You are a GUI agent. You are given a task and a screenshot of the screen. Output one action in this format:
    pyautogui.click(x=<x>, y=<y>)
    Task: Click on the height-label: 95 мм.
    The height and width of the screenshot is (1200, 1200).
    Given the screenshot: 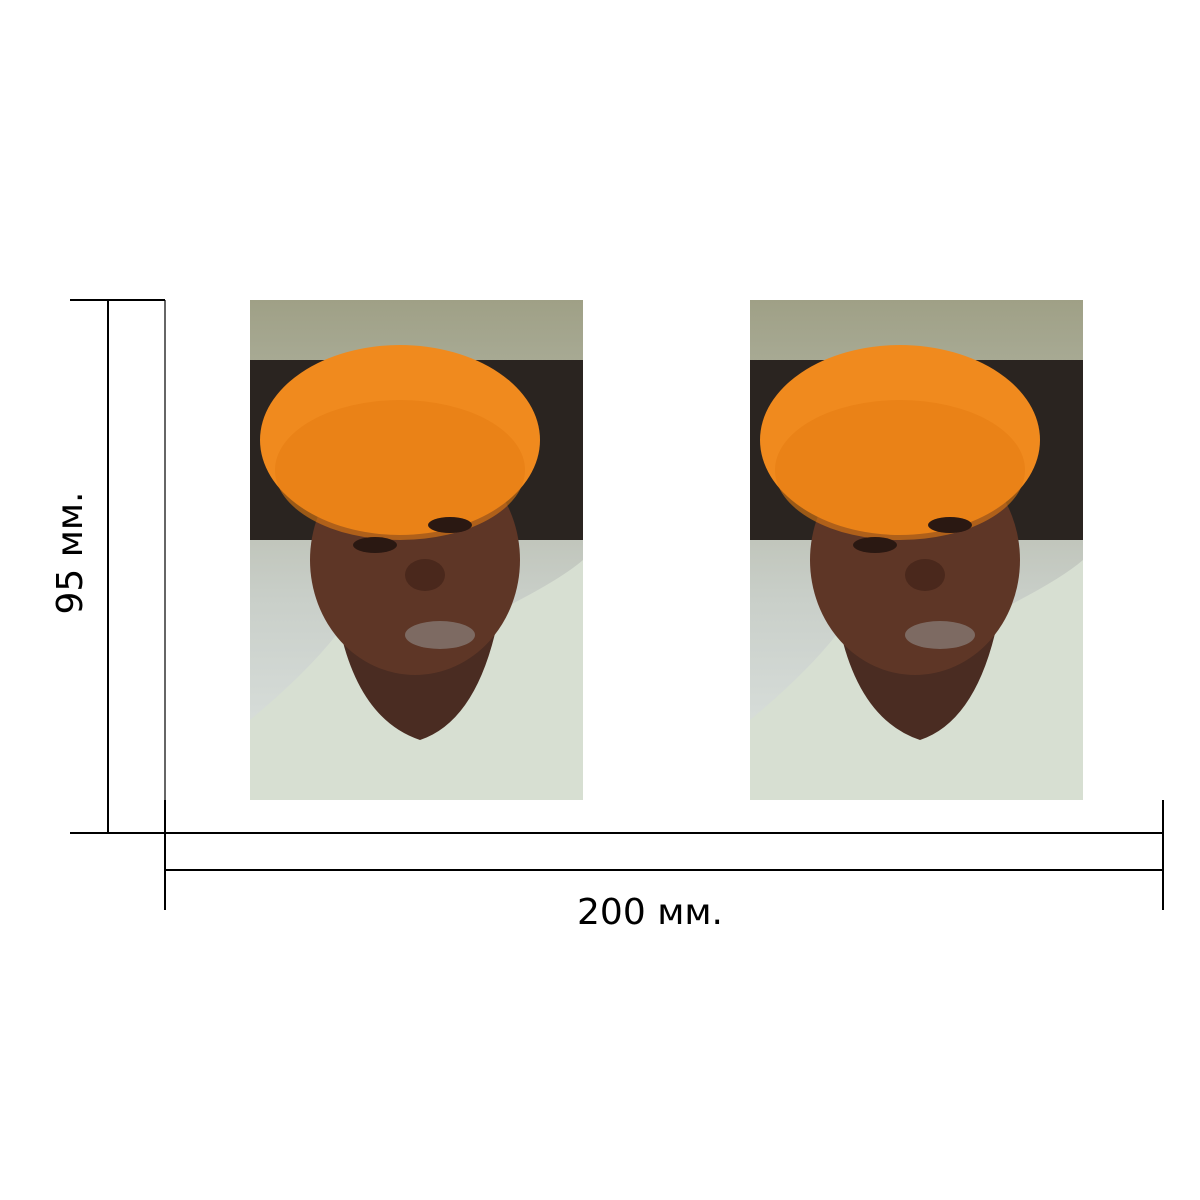 What is the action you would take?
    pyautogui.click(x=70, y=552)
    